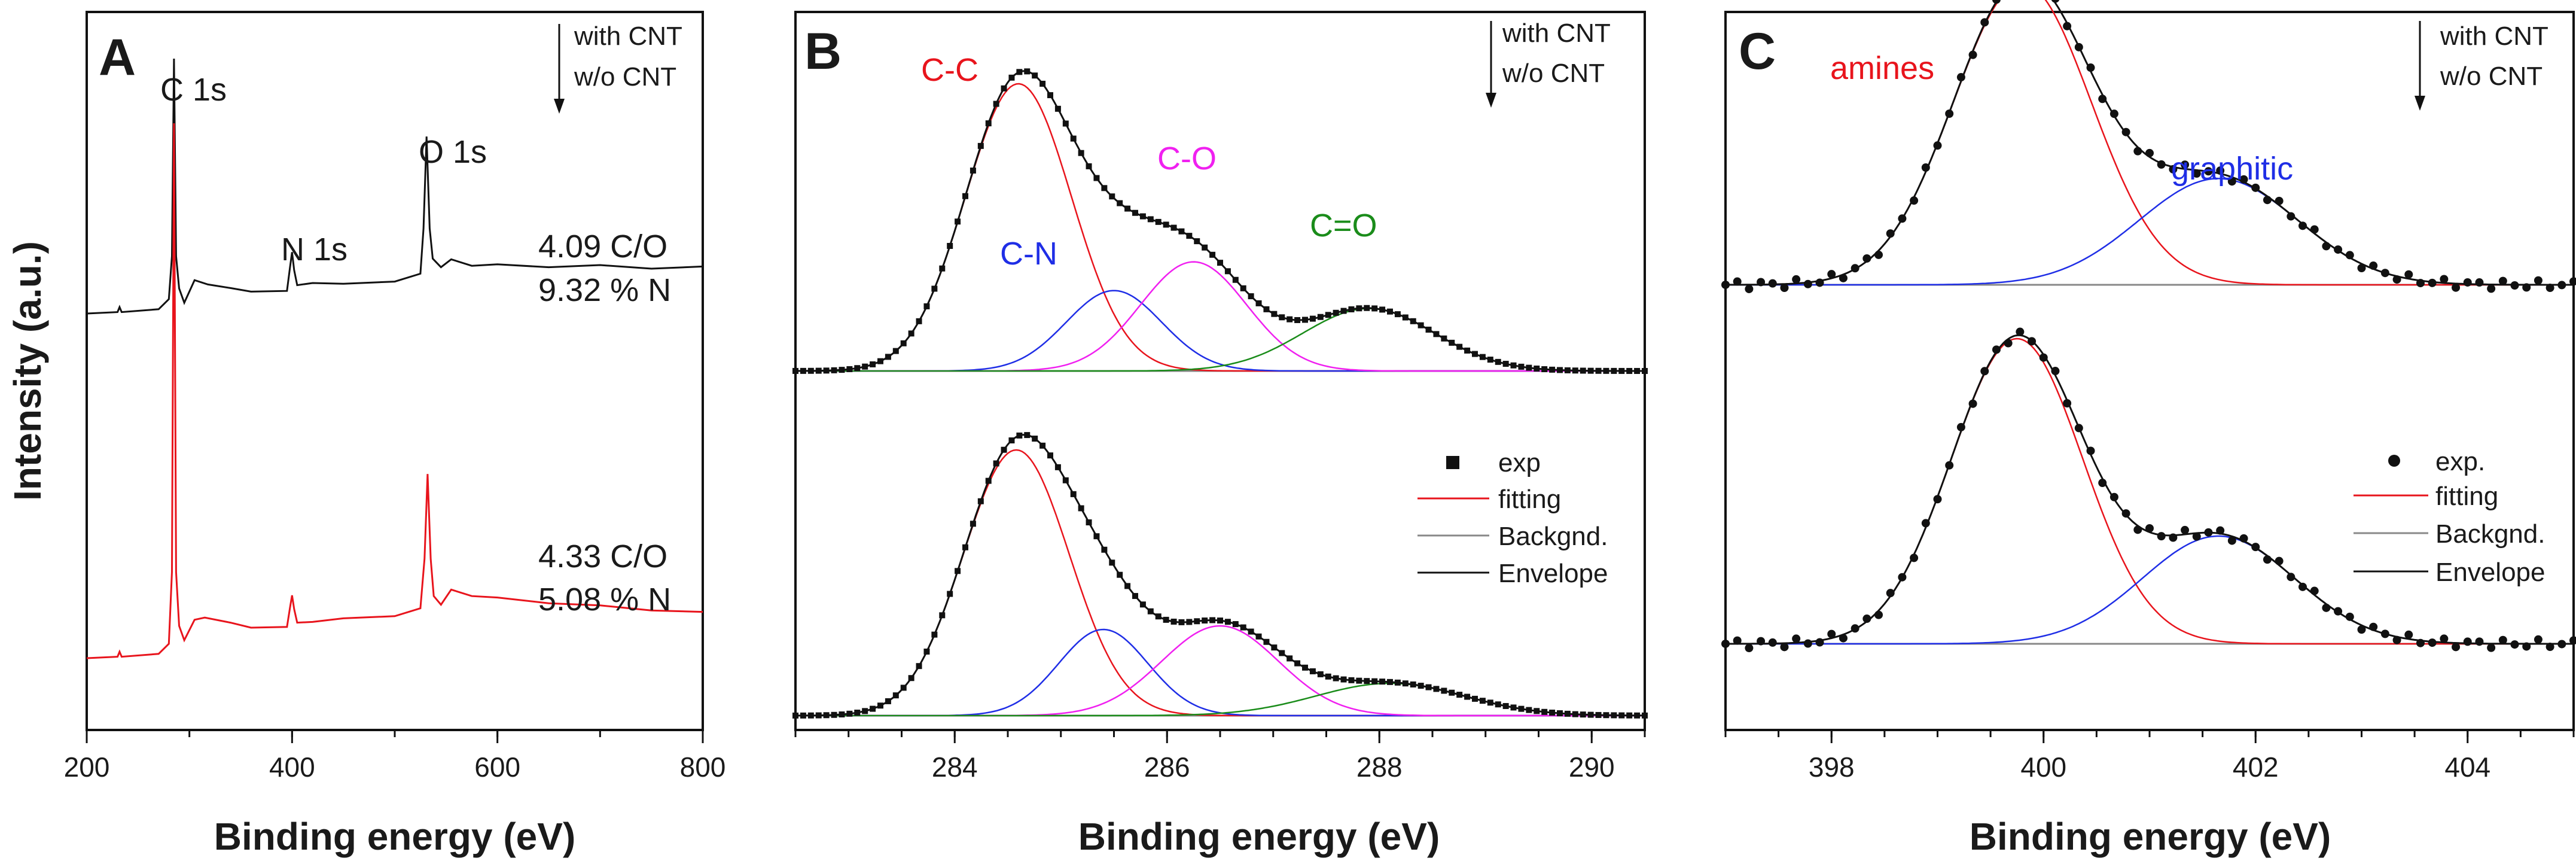 The image size is (2576, 867). What do you see at coordinates (394, 186) in the screenshot?
I see `panel-a-spectrum-with-cnt` at bounding box center [394, 186].